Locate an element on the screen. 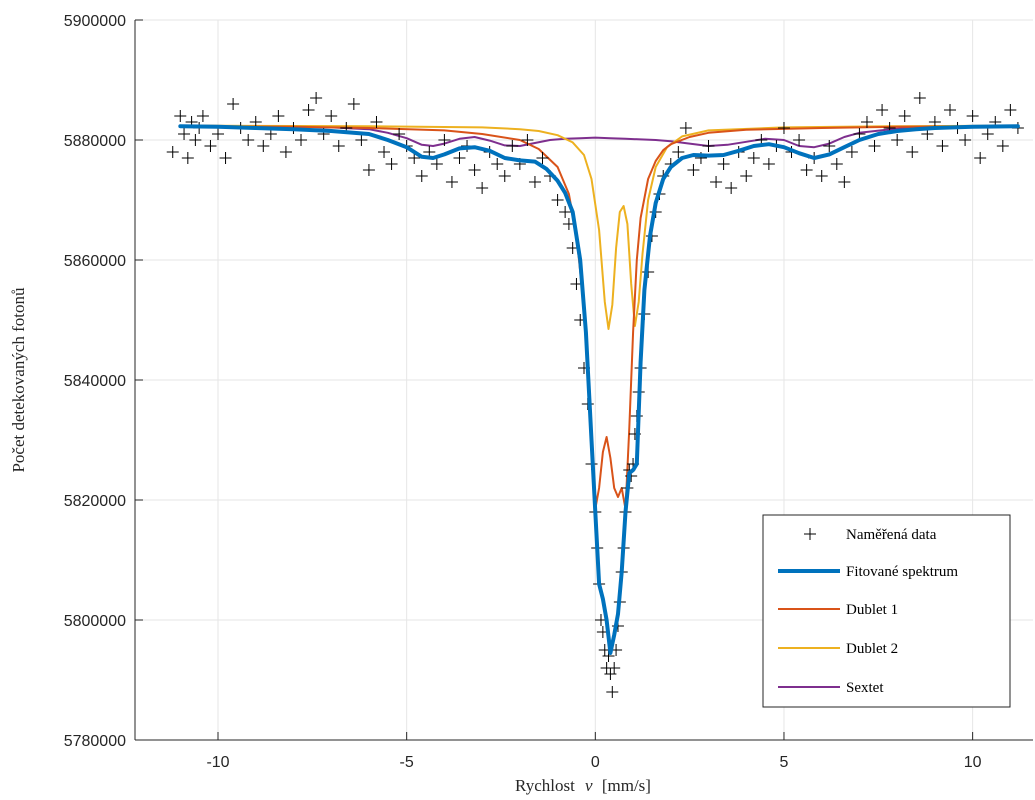 The image size is (1035, 800). x-axis-title-word: Rychlost is located at coordinates (545, 785).